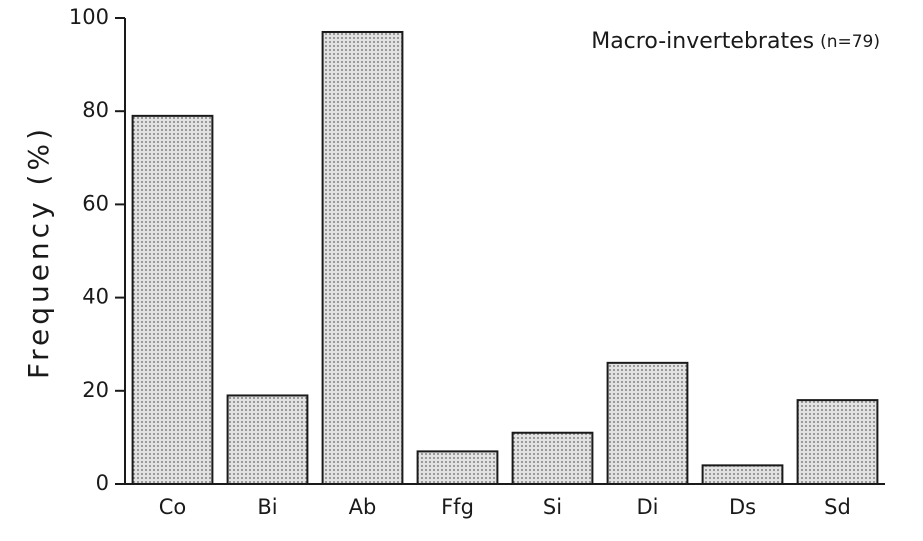 This screenshot has width=923, height=541. Describe the element at coordinates (647, 507) in the screenshot. I see `x-tick-label: Di` at that location.